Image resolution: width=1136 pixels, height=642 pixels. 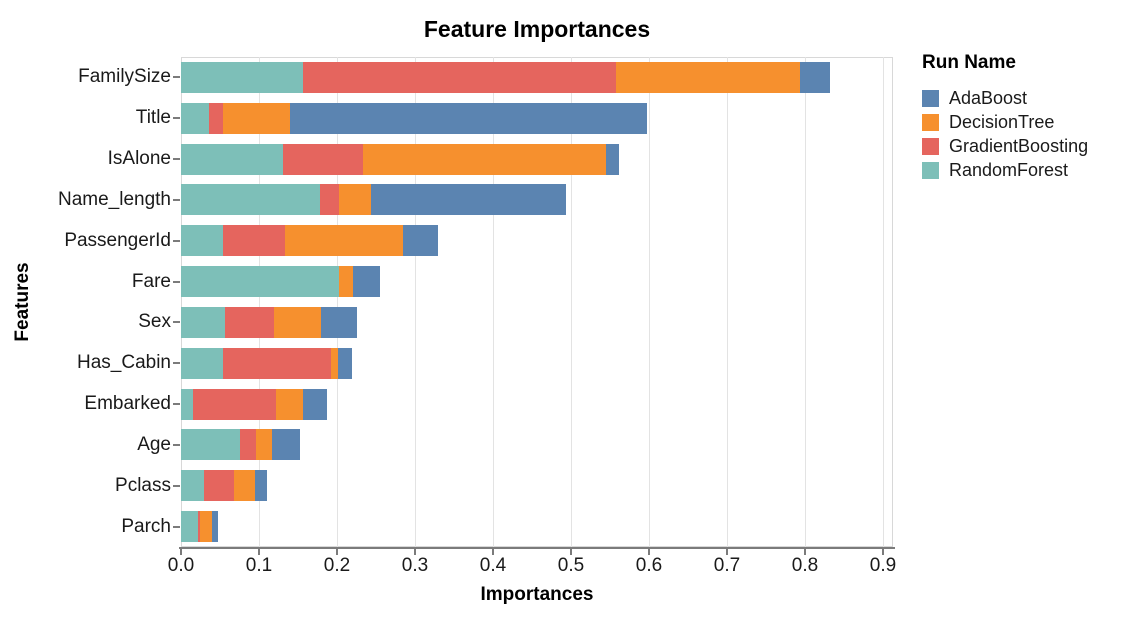 I want to click on y-category-label: Has_Cabin, so click(x=124, y=363).